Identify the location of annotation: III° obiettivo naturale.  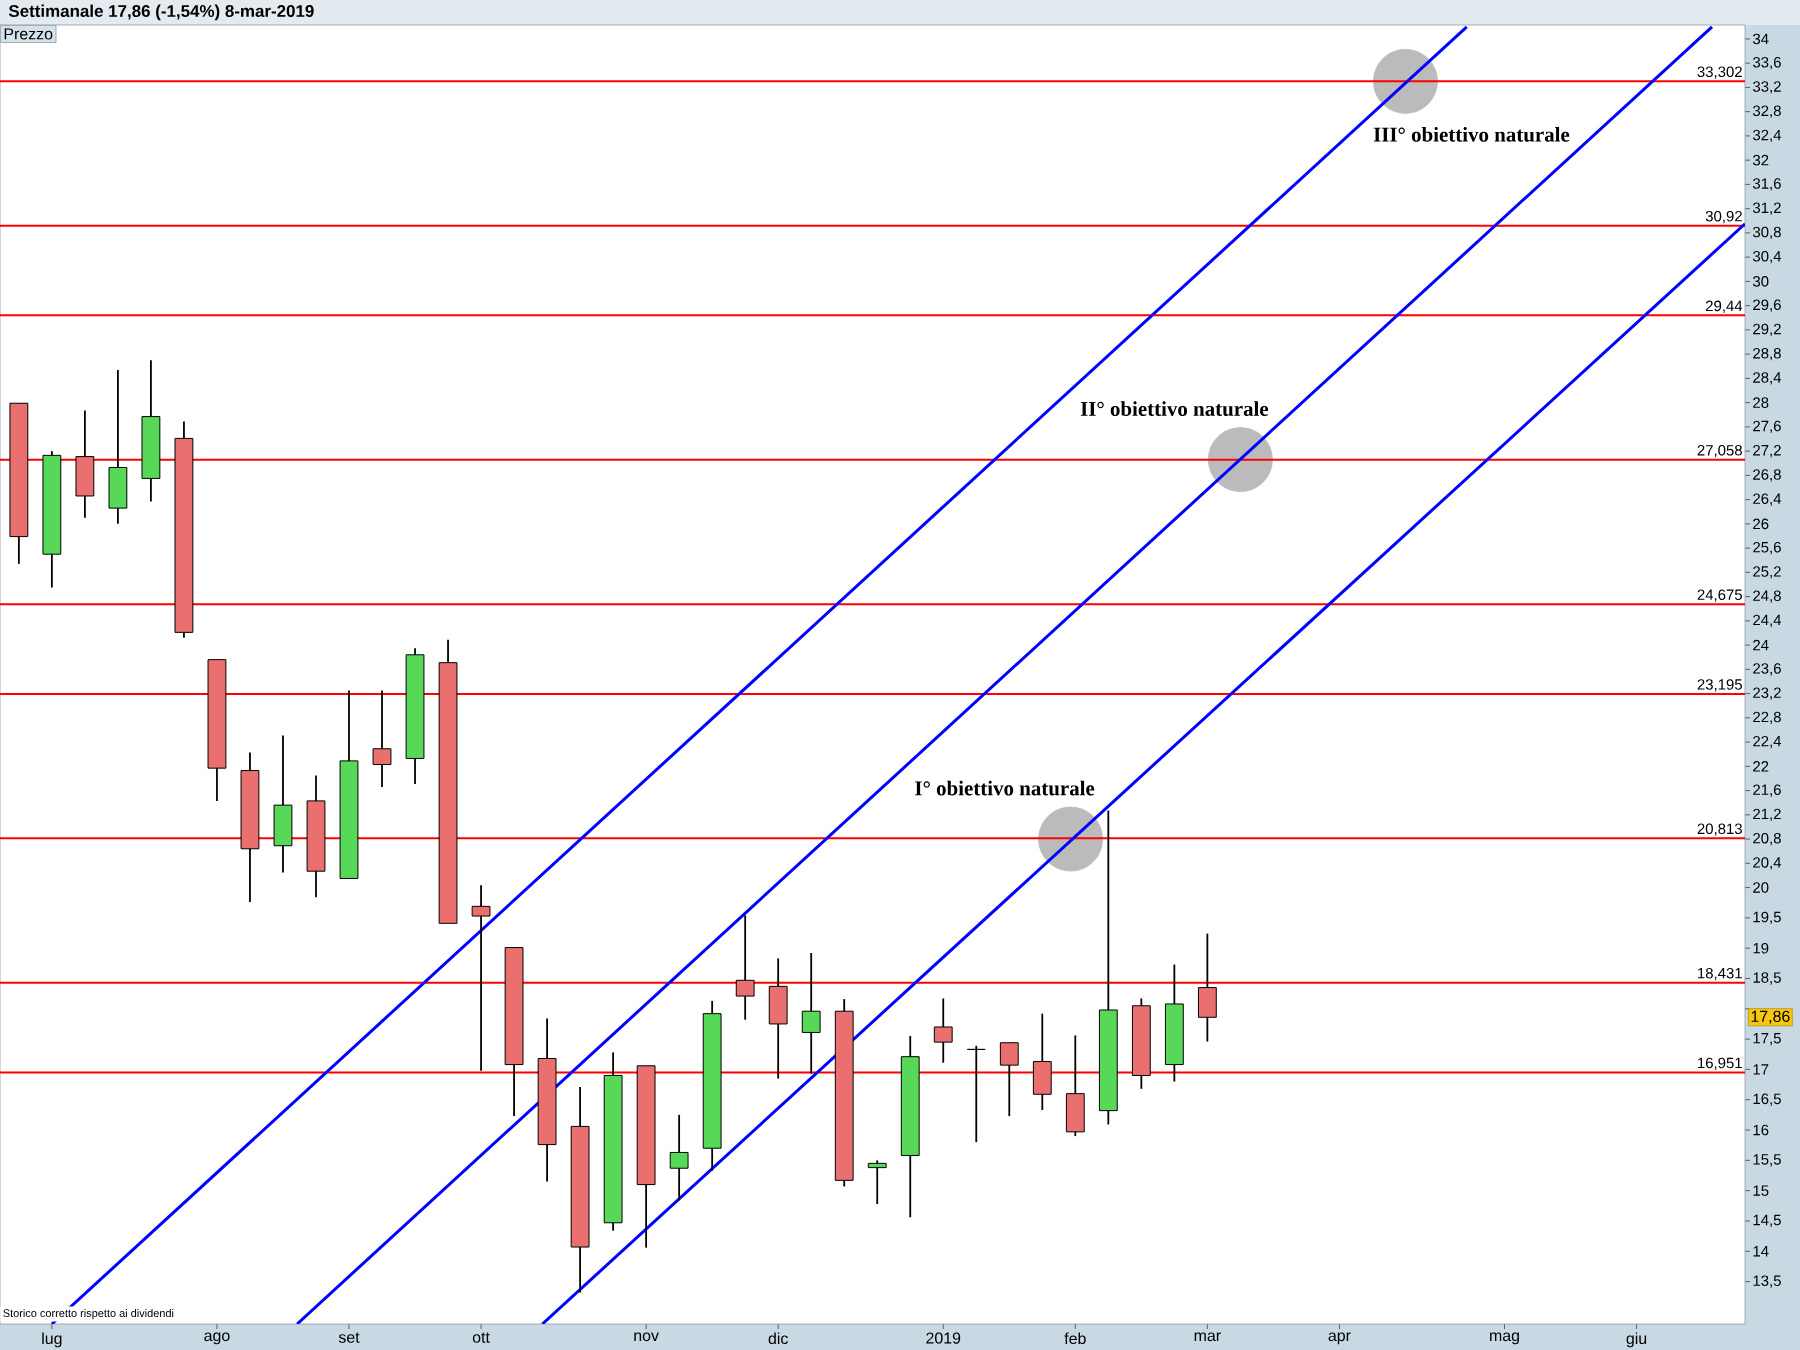
(1471, 134).